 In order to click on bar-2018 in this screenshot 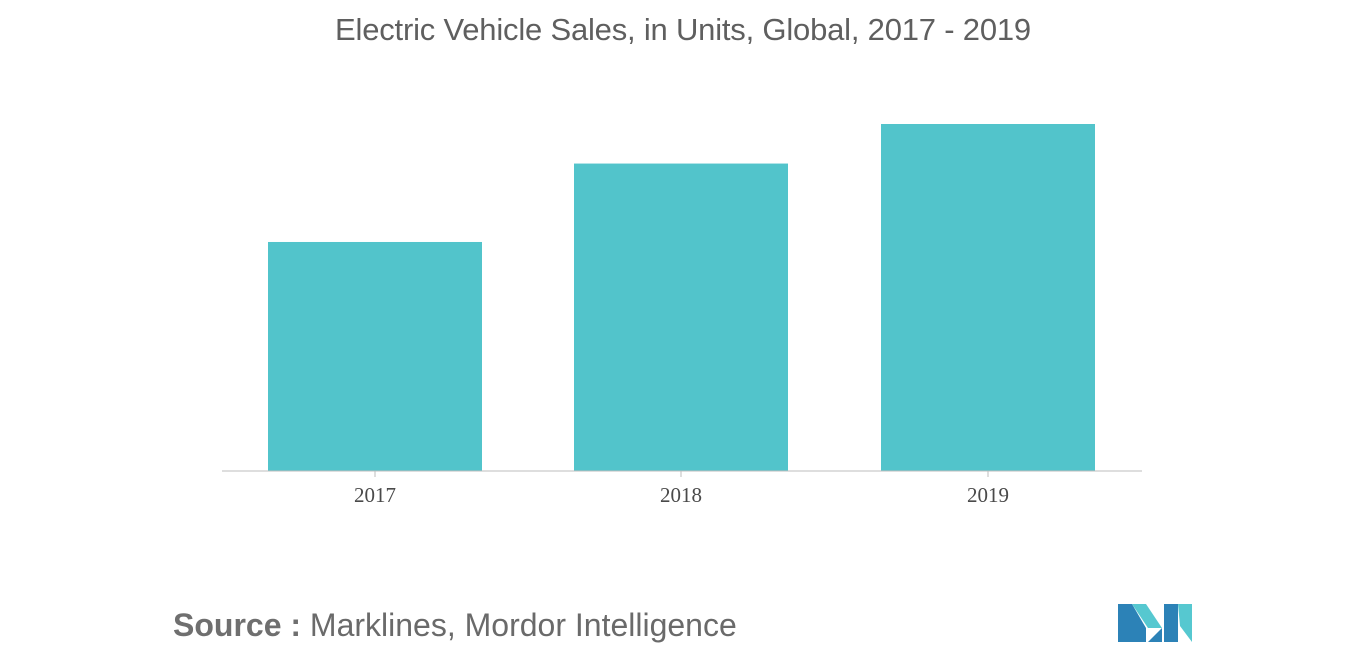, I will do `click(681, 317)`.